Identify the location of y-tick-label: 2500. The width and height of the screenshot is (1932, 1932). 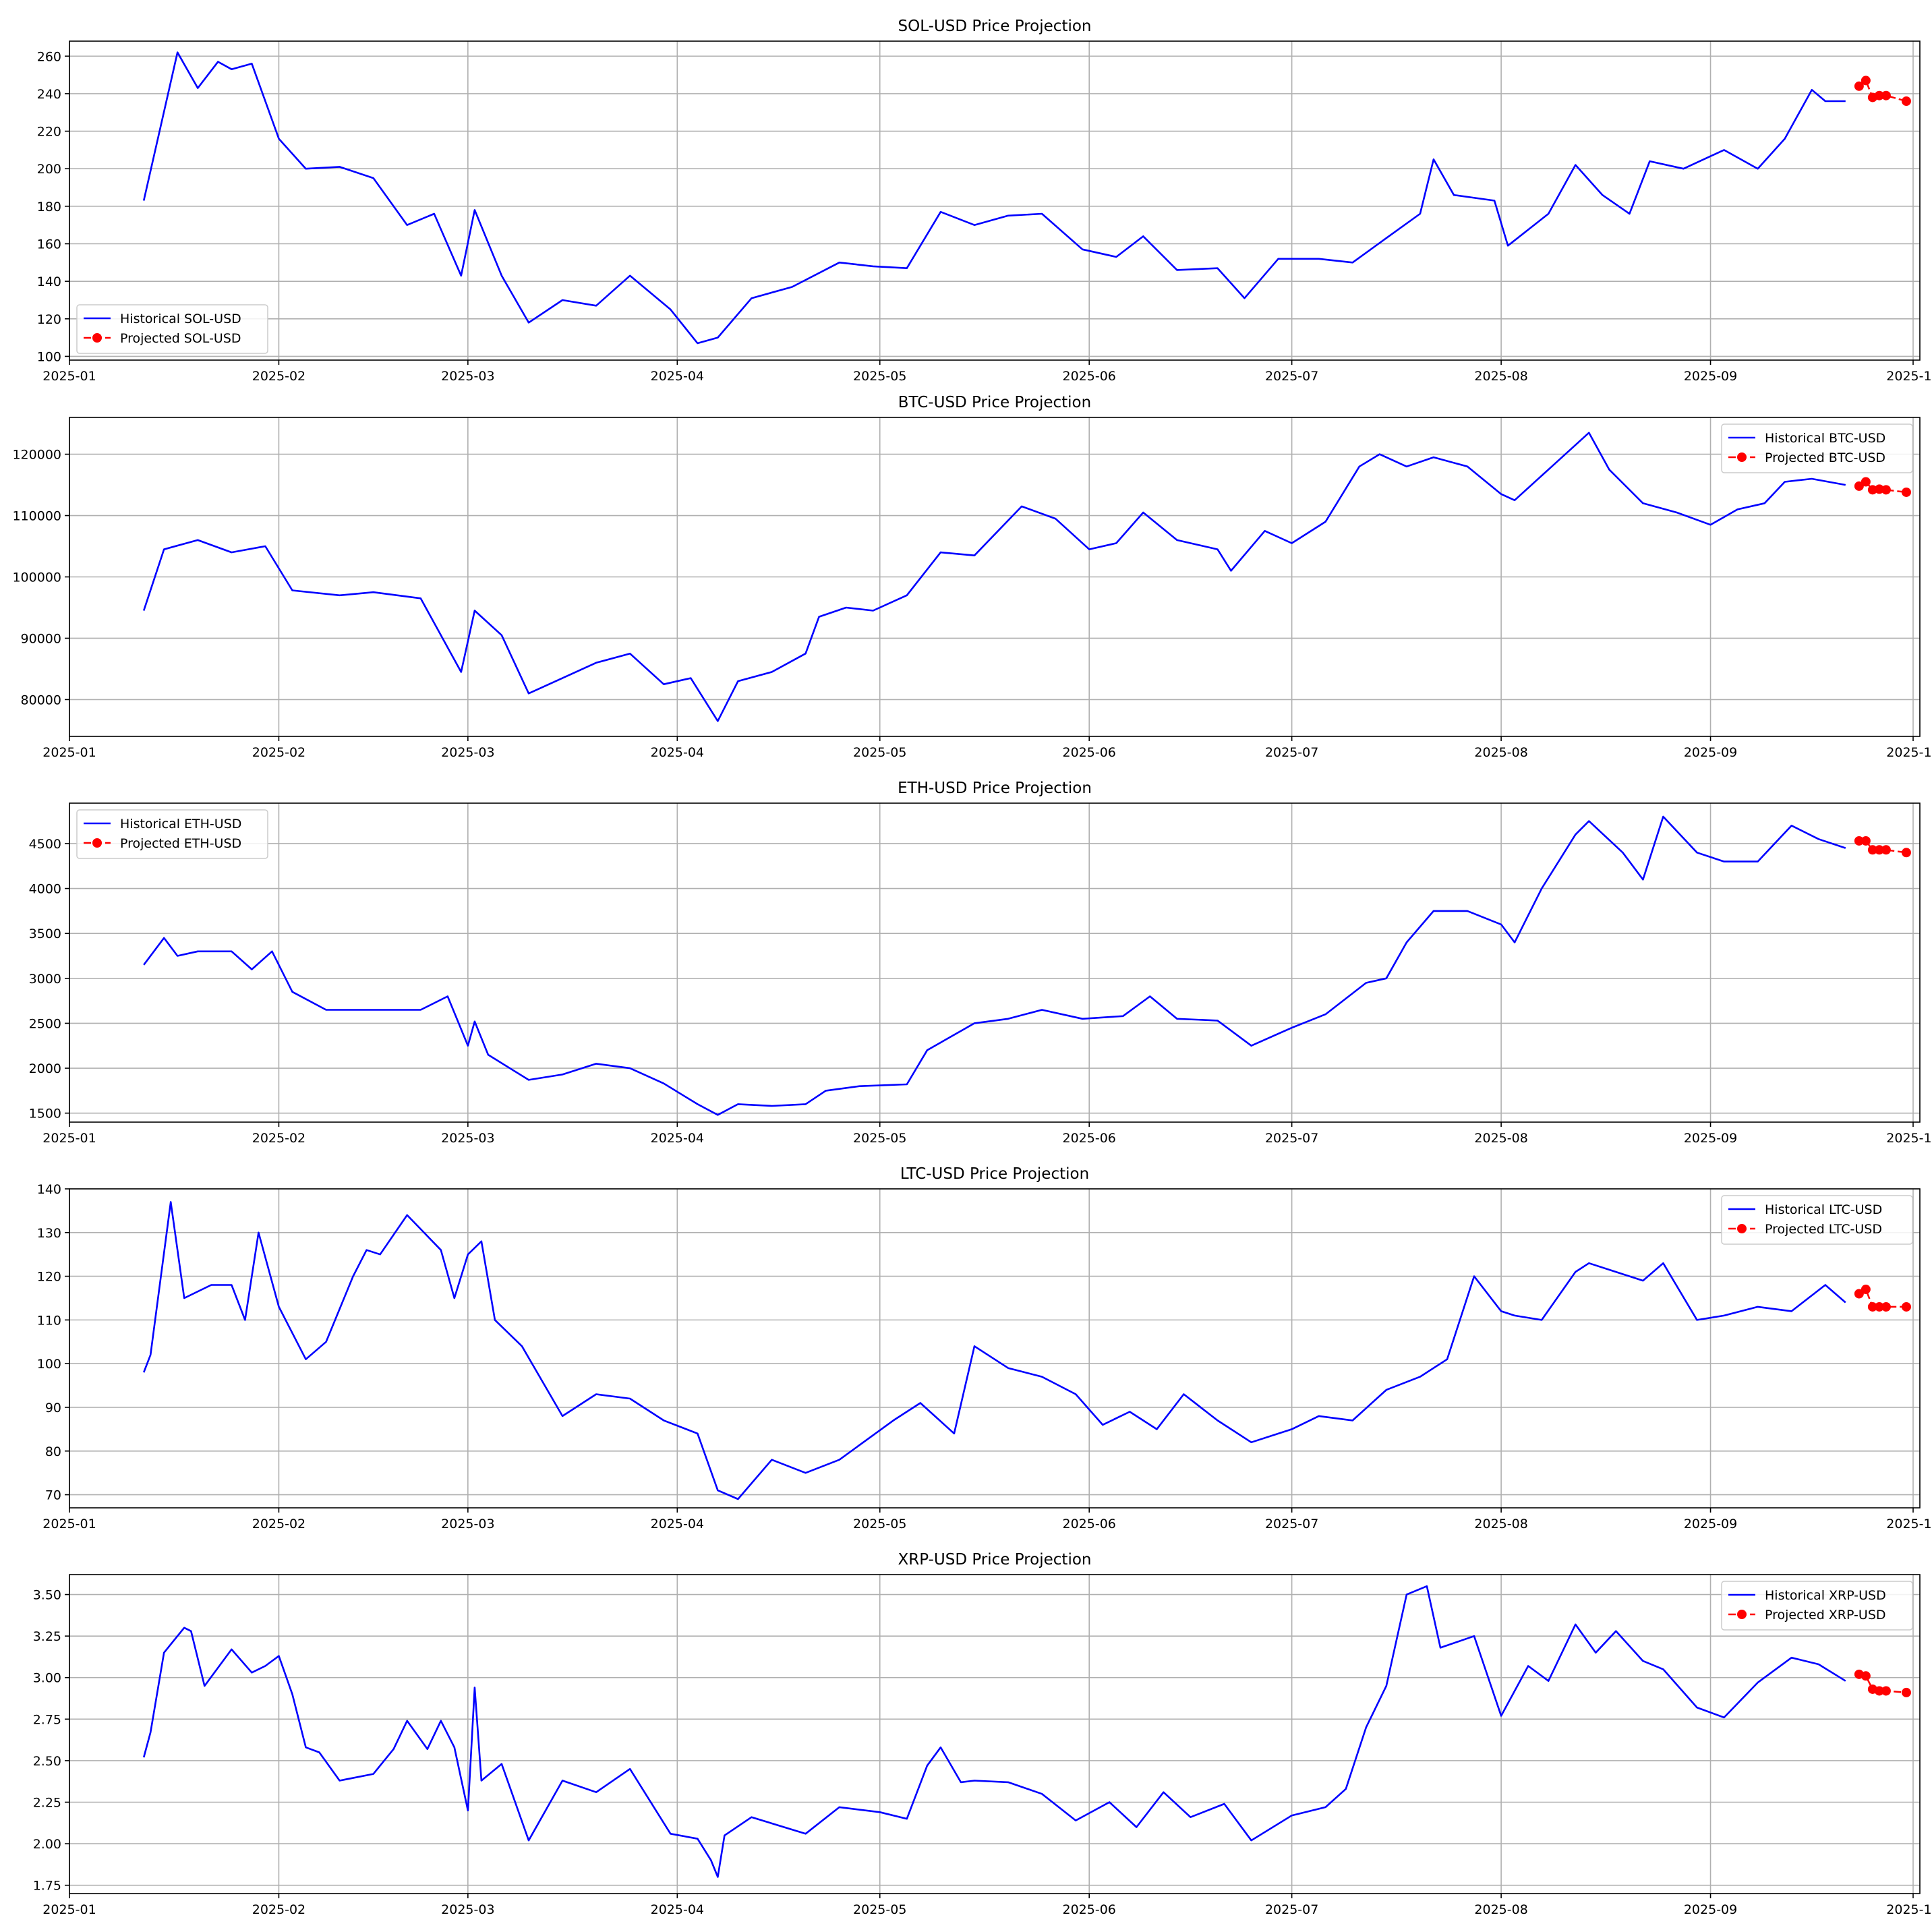
(45, 1023).